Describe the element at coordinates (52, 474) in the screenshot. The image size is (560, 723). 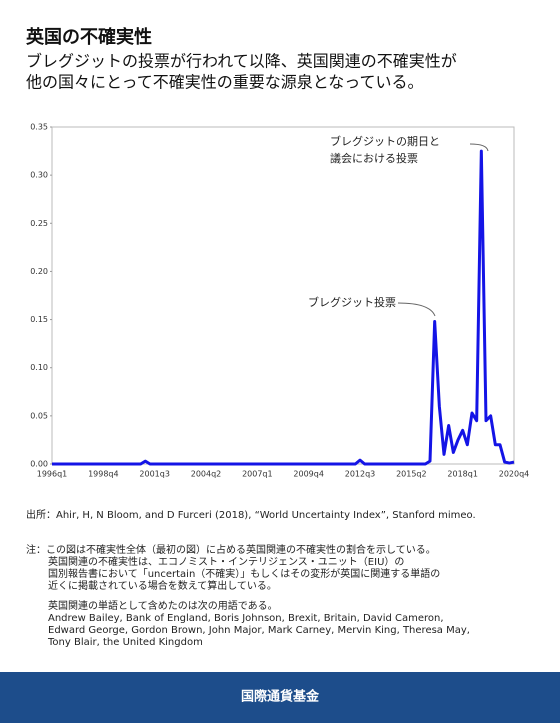
I see `x-tick-label: 1996q1` at that location.